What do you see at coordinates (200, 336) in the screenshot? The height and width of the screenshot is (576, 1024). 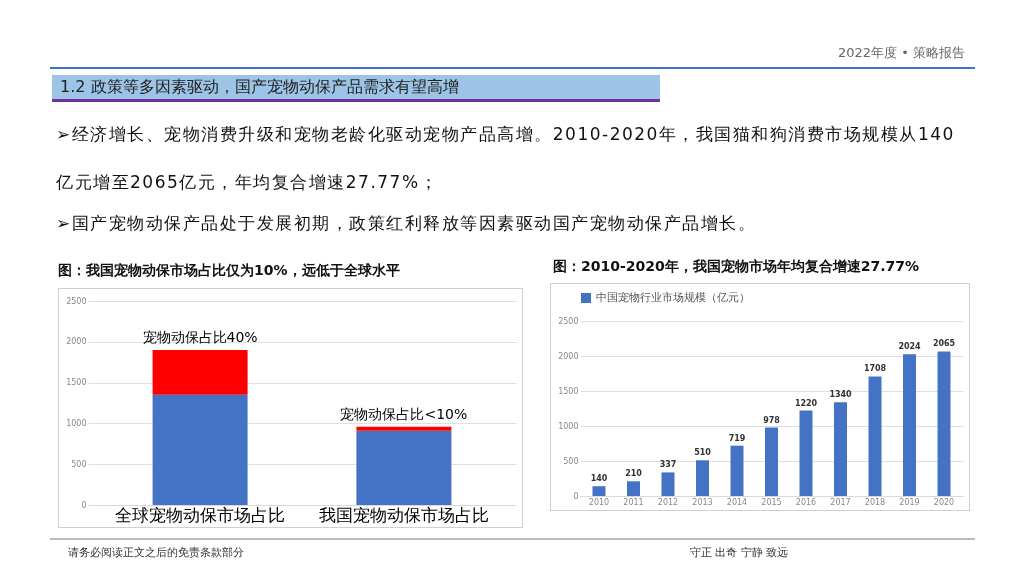 I see `annotation: 宠物动保占比40%` at bounding box center [200, 336].